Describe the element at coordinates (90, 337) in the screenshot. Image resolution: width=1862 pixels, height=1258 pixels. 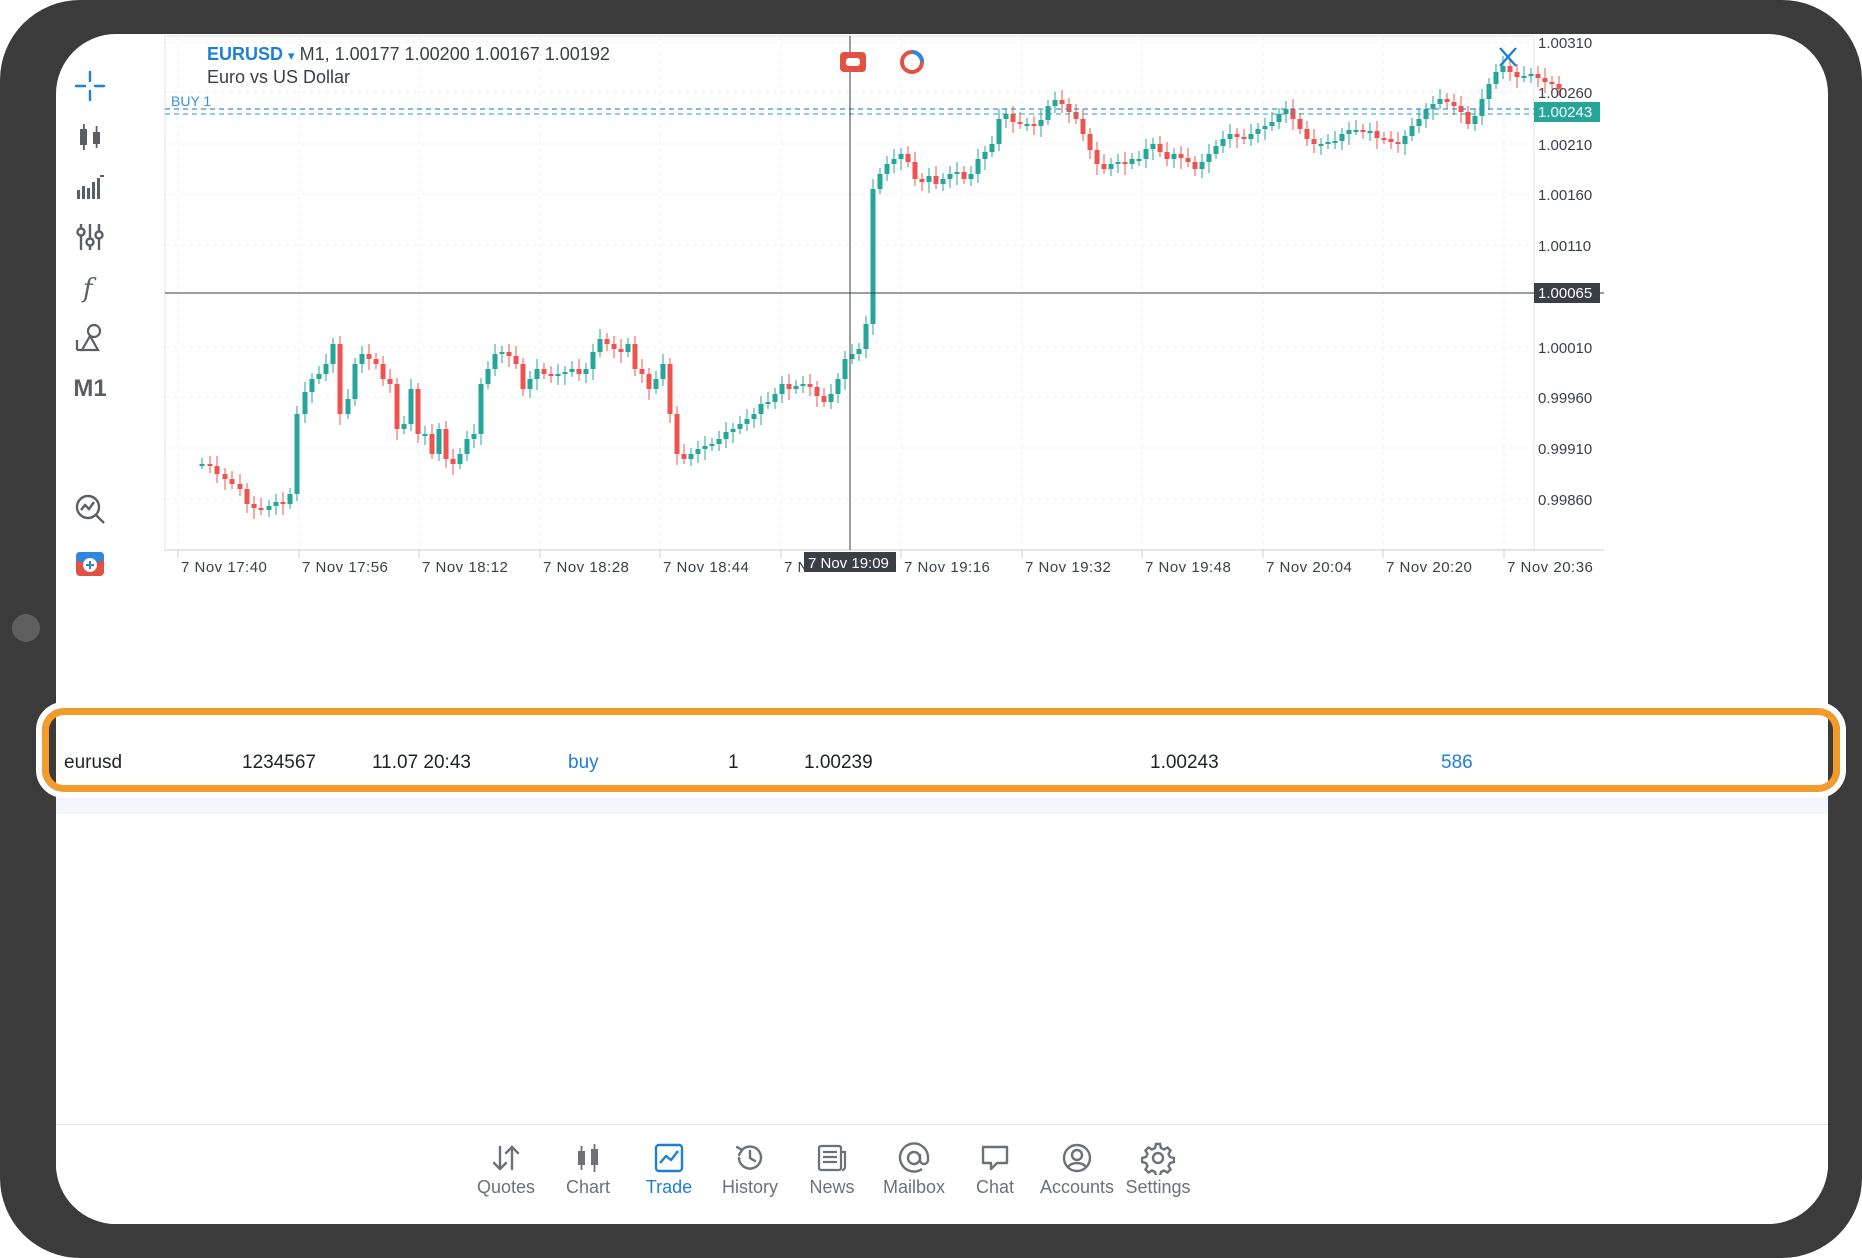
I see `objects-icon` at that location.